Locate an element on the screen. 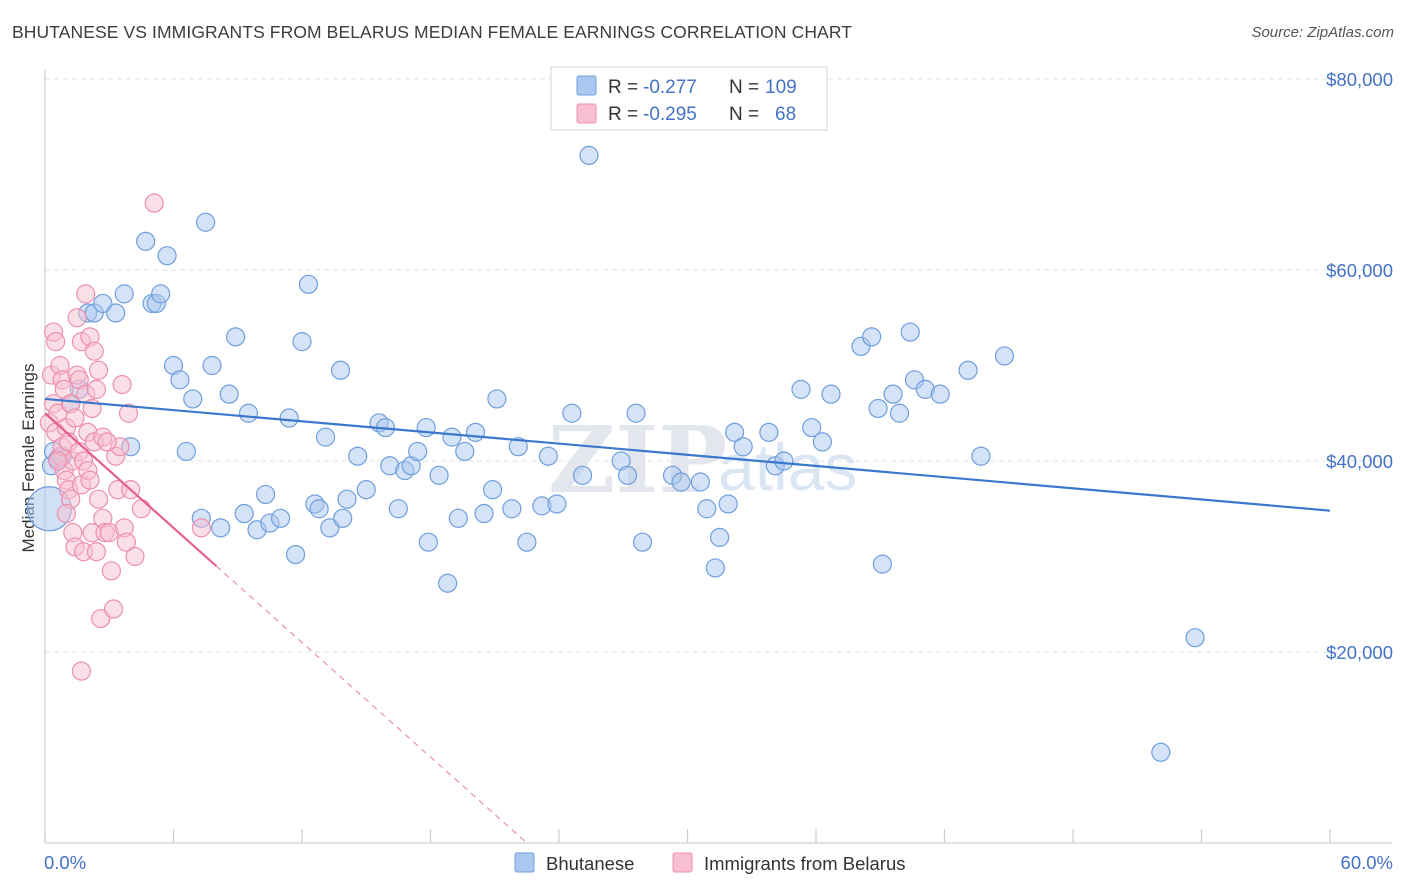  x-tick-label-max: 60.0% is located at coordinates (1367, 862).